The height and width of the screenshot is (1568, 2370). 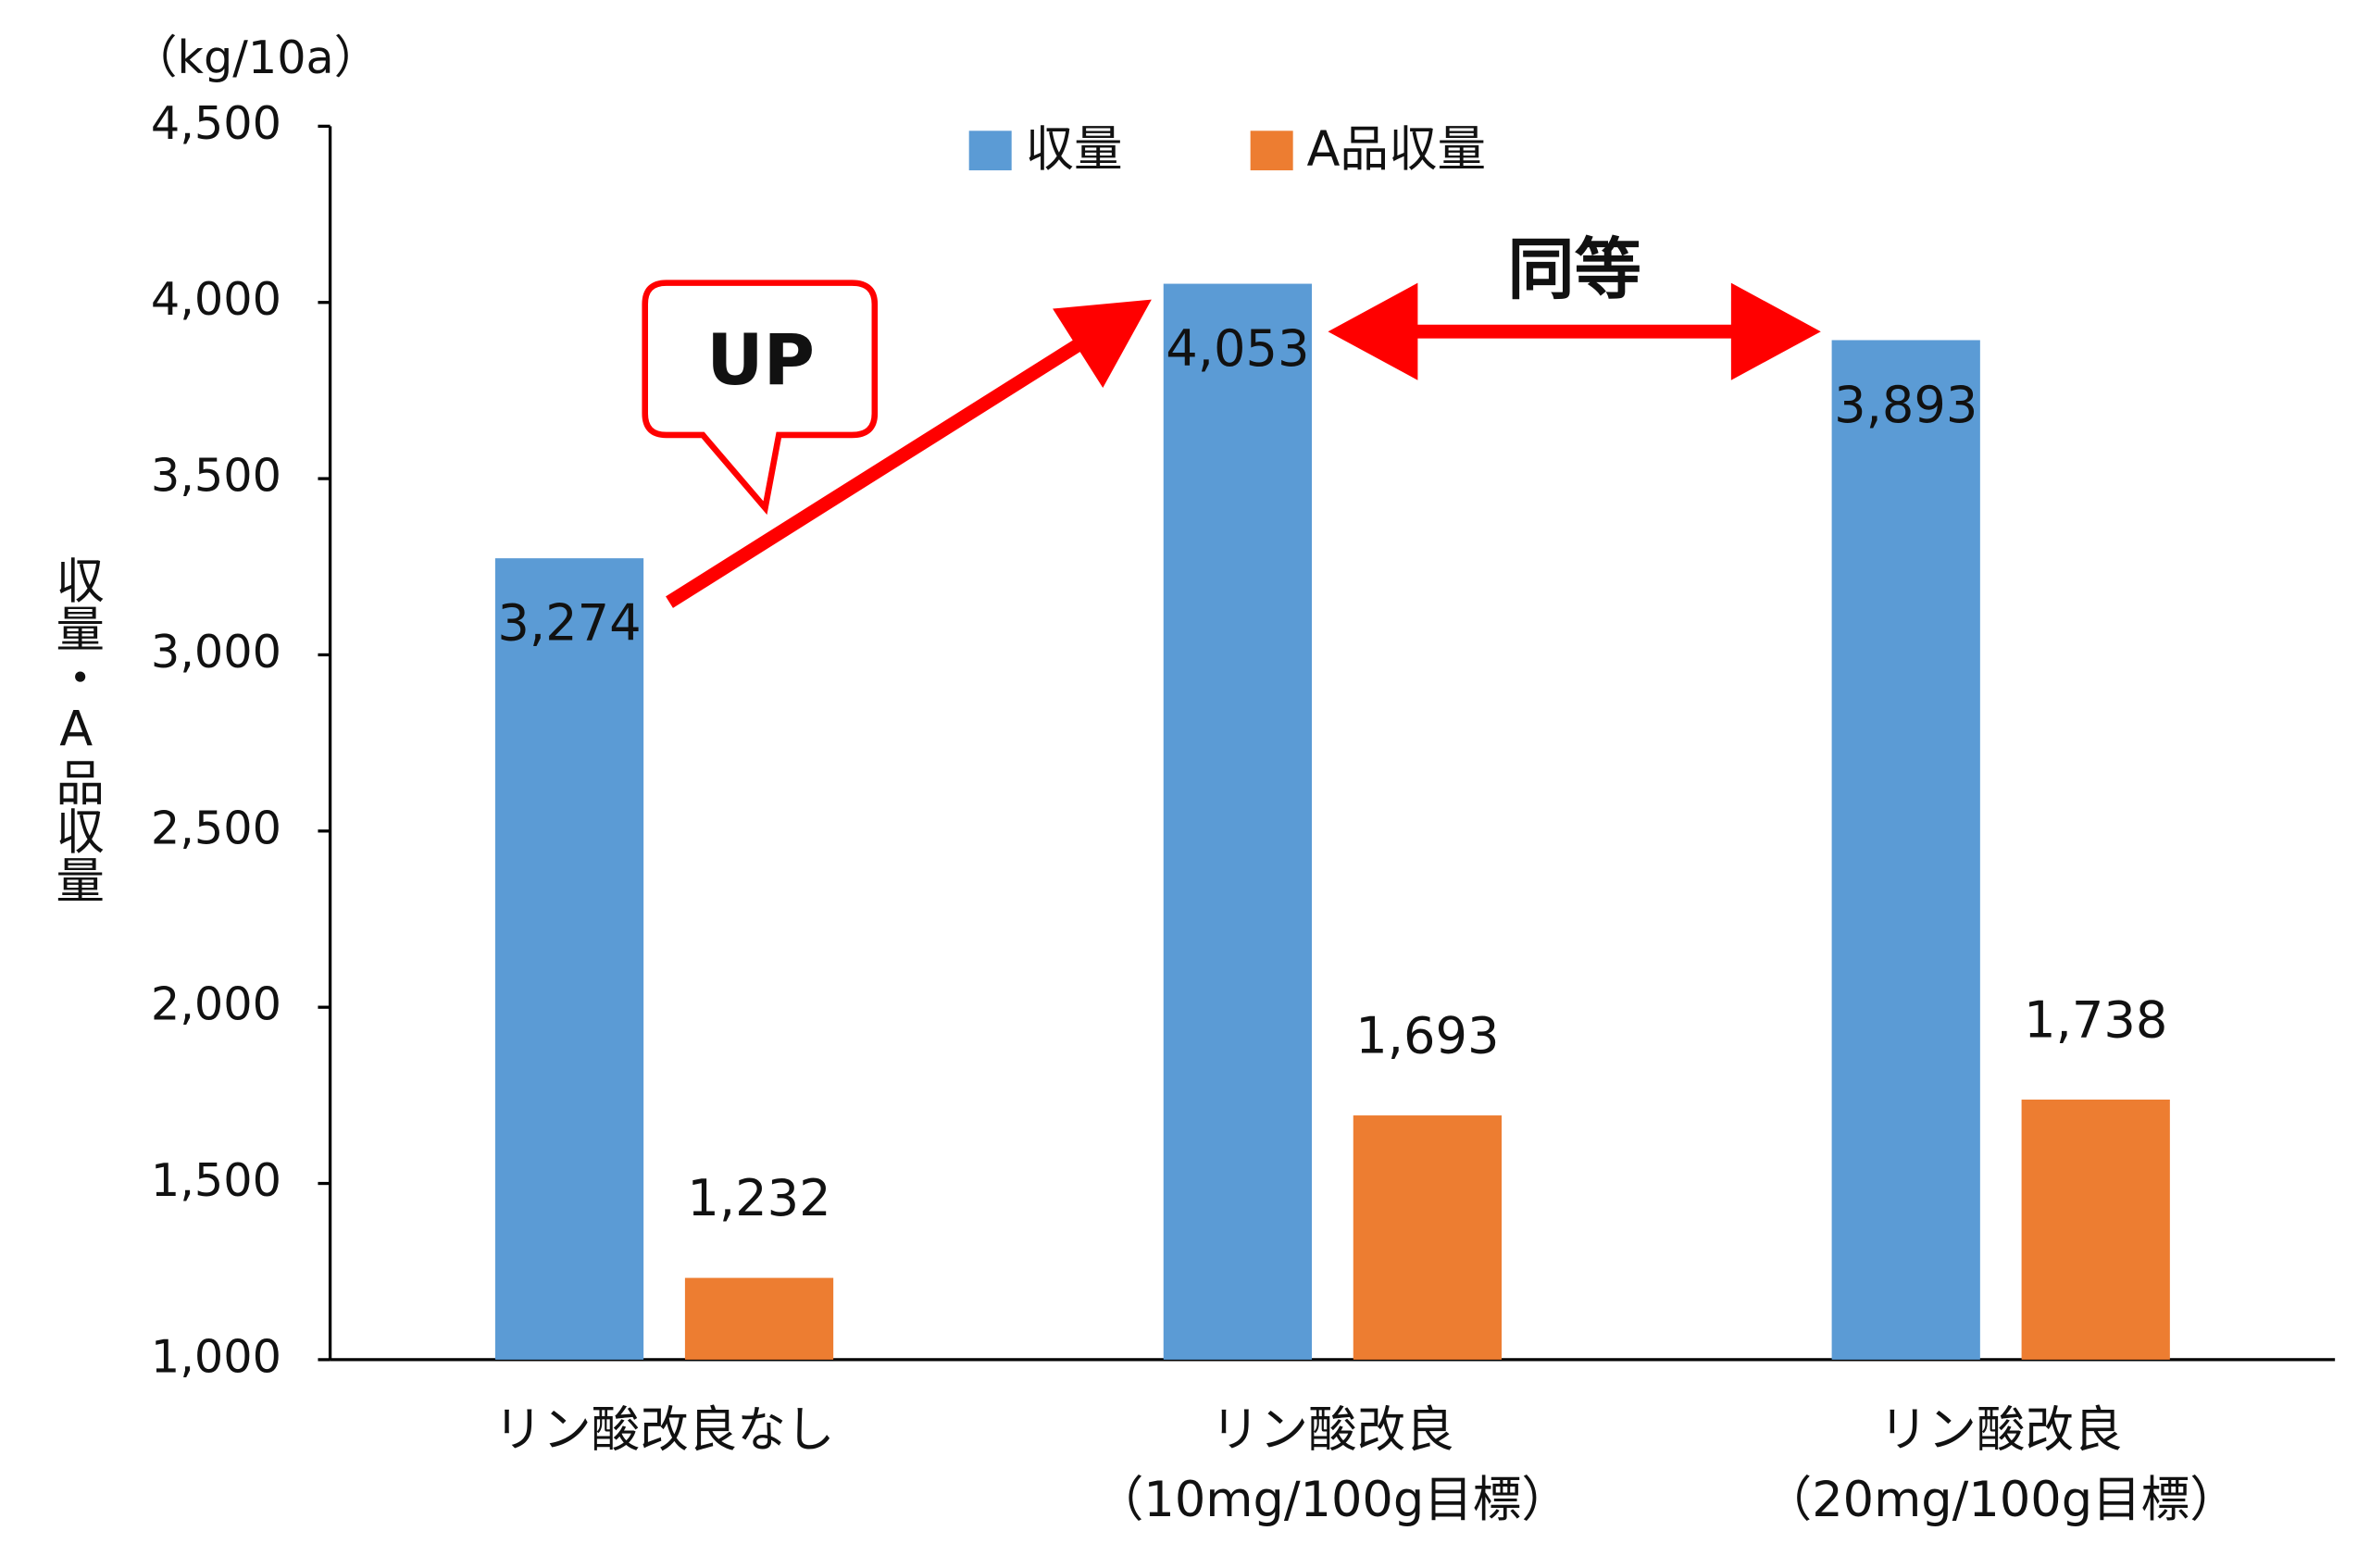 I want to click on data-label: 1,693, so click(x=1427, y=1036).